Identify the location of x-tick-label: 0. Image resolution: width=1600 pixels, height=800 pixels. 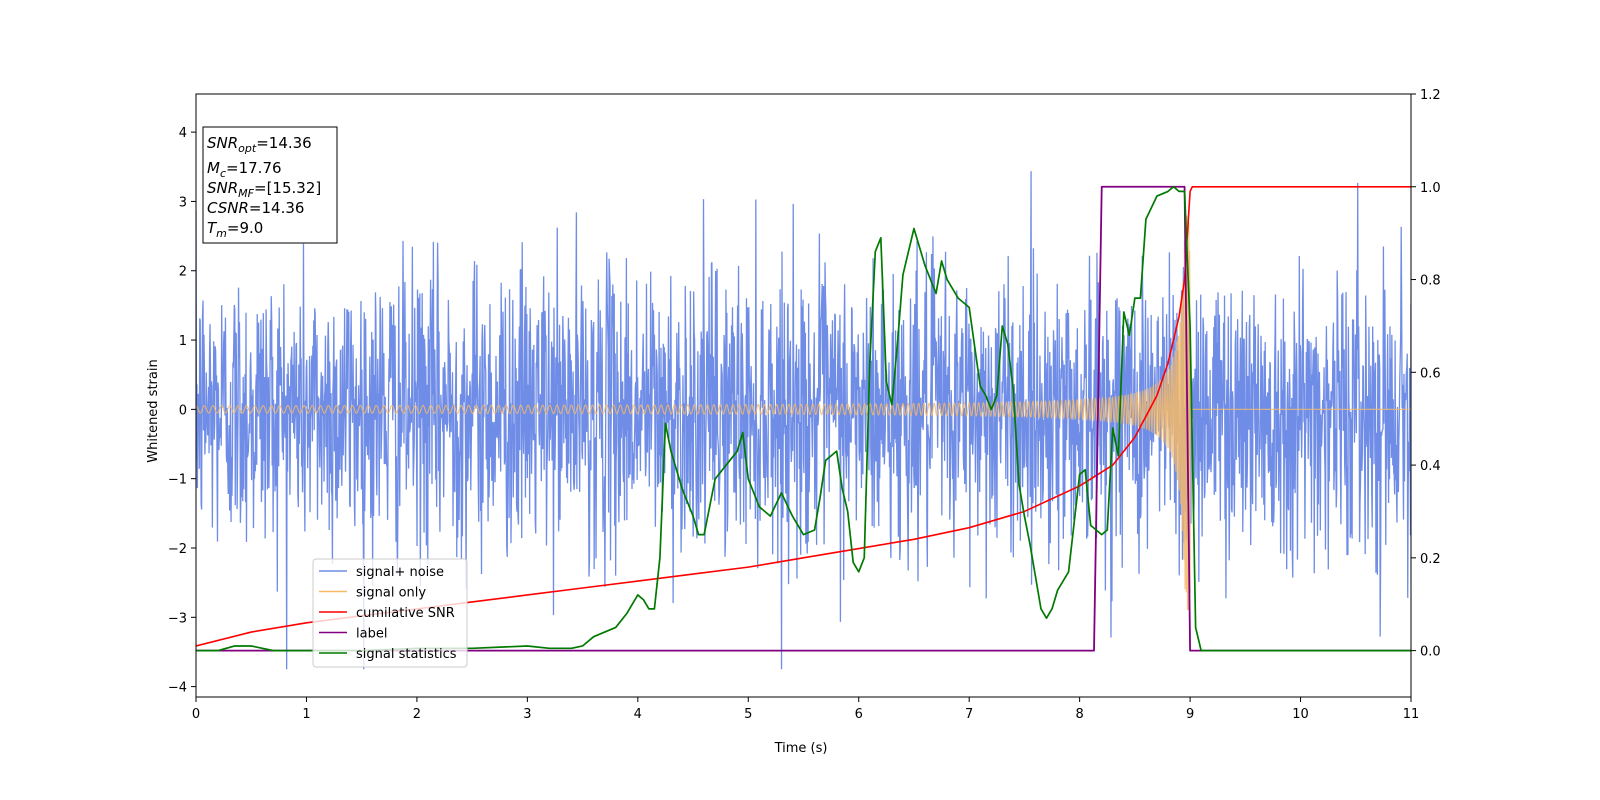
(196, 714).